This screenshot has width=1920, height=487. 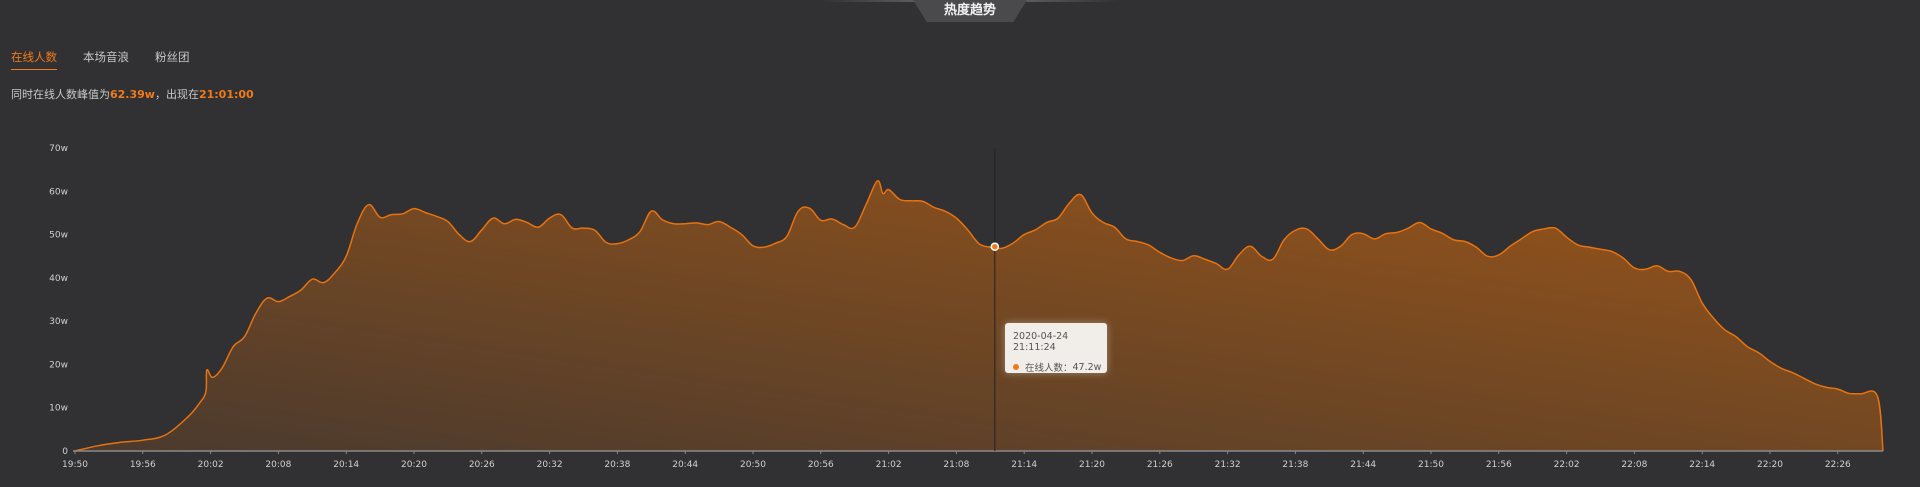 What do you see at coordinates (60, 94) in the screenshot?
I see `summary-prefix: 同时在线人数峰值为` at bounding box center [60, 94].